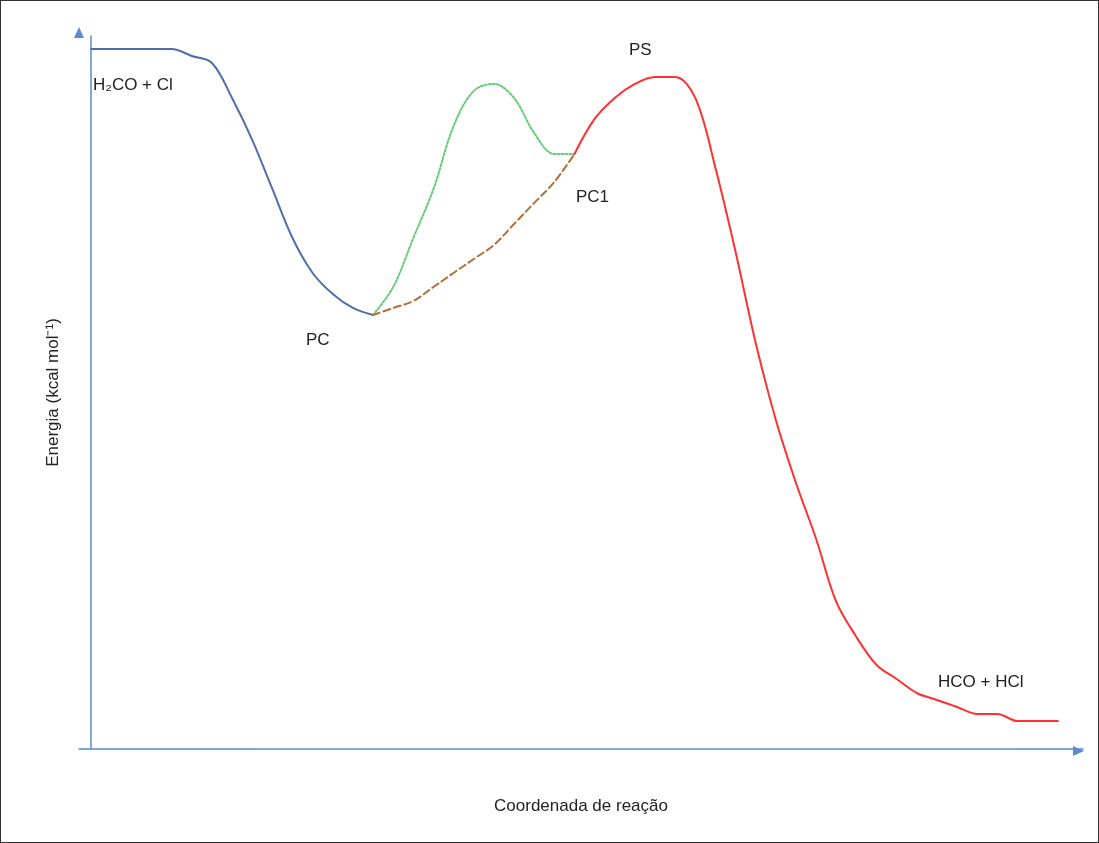 Image resolution: width=1099 pixels, height=843 pixels. What do you see at coordinates (318, 339) in the screenshot?
I see `annotation: PC` at bounding box center [318, 339].